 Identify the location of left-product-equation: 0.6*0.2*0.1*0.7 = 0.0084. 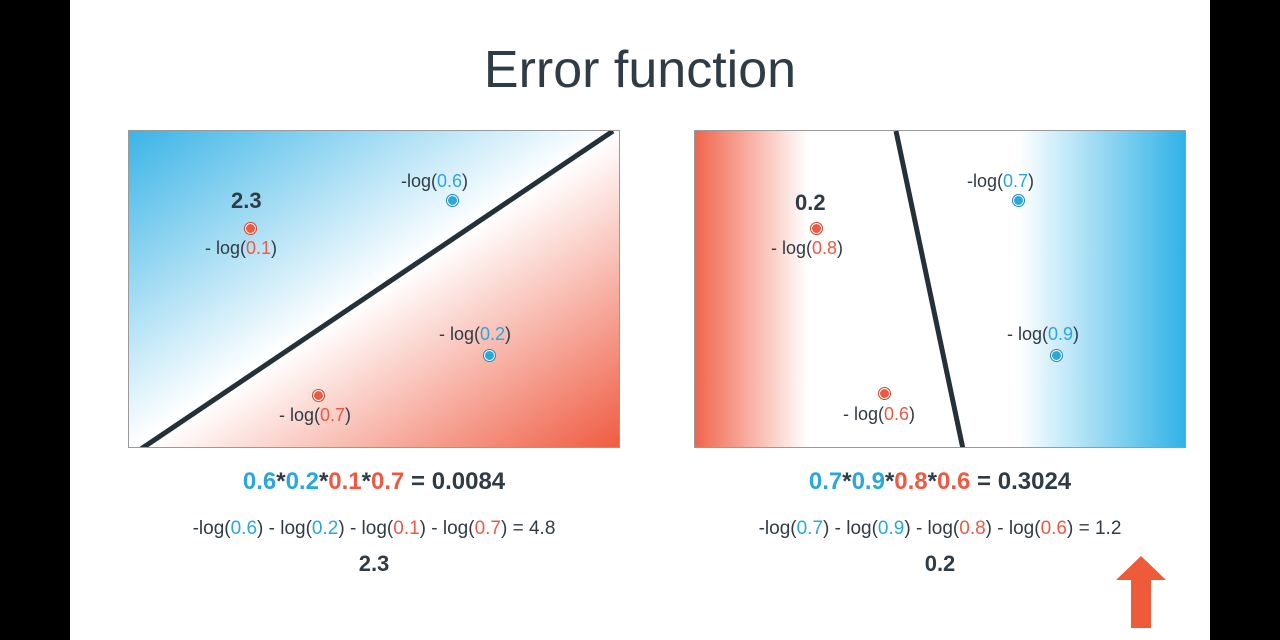
(374, 481).